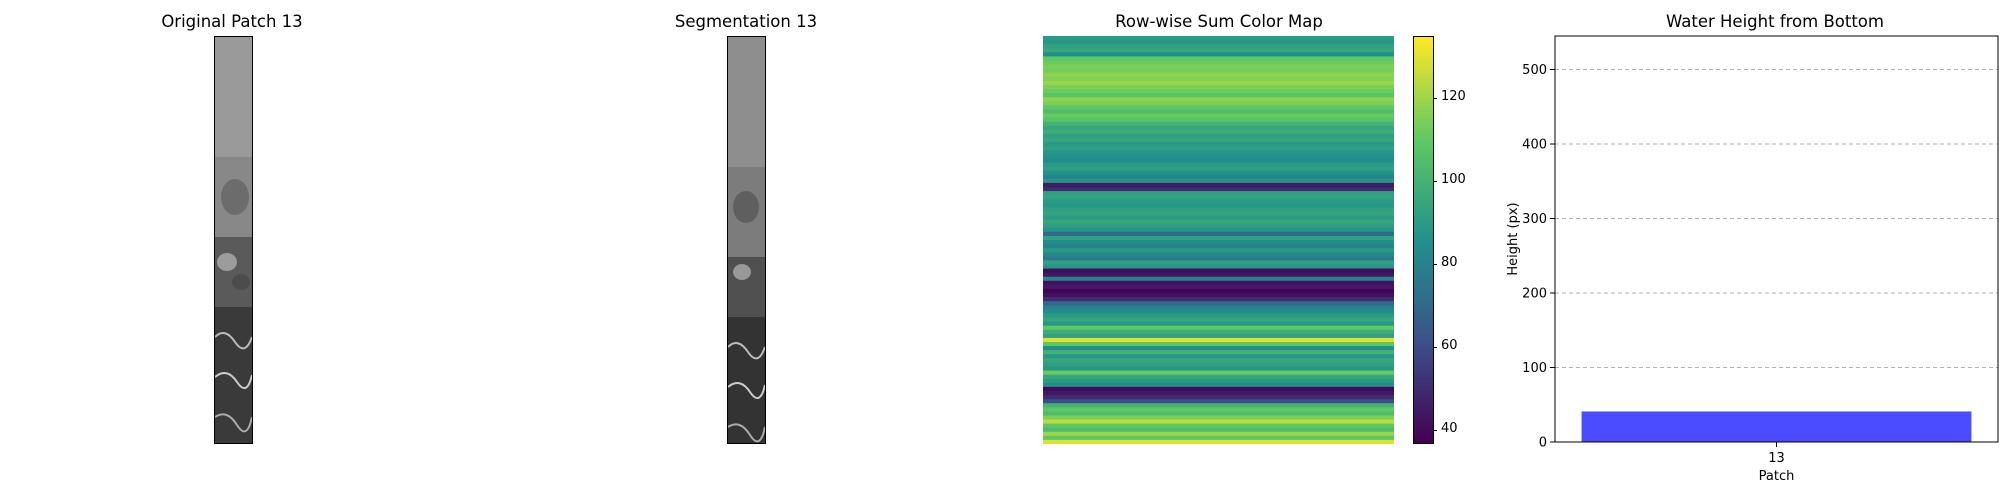 This screenshot has height=500, width=2000. I want to click on original-patch-texture, so click(233, 240).